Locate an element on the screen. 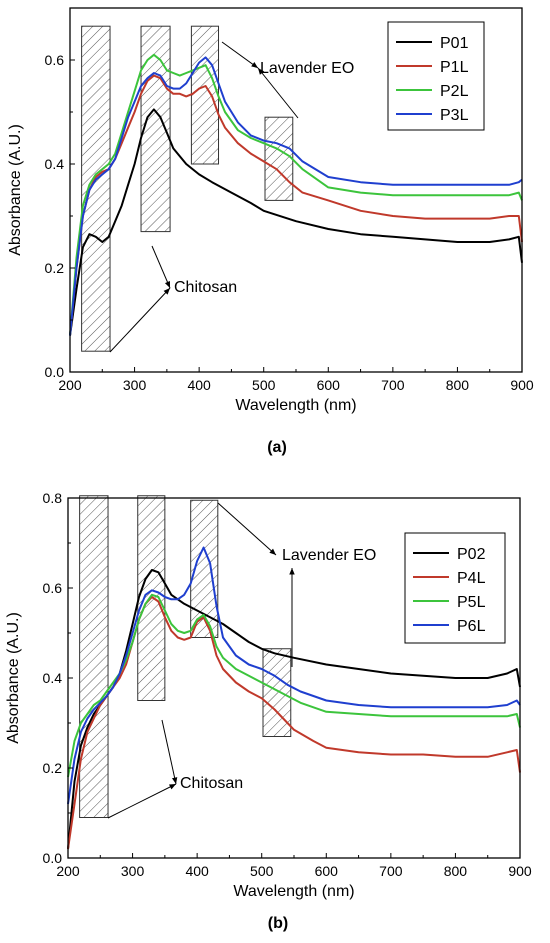 The image size is (550, 943). legend-entry-P4L: P4L is located at coordinates (471, 578).